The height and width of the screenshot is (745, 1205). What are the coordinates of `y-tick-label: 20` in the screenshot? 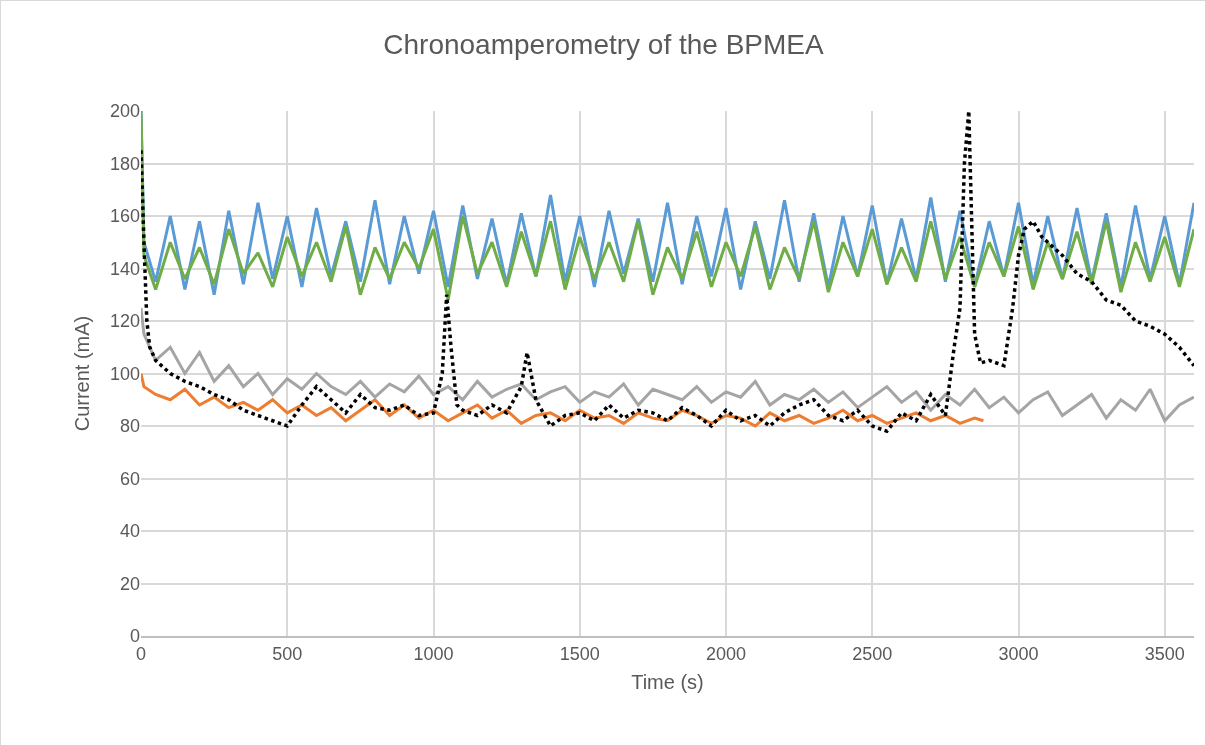 It's located at (129, 583).